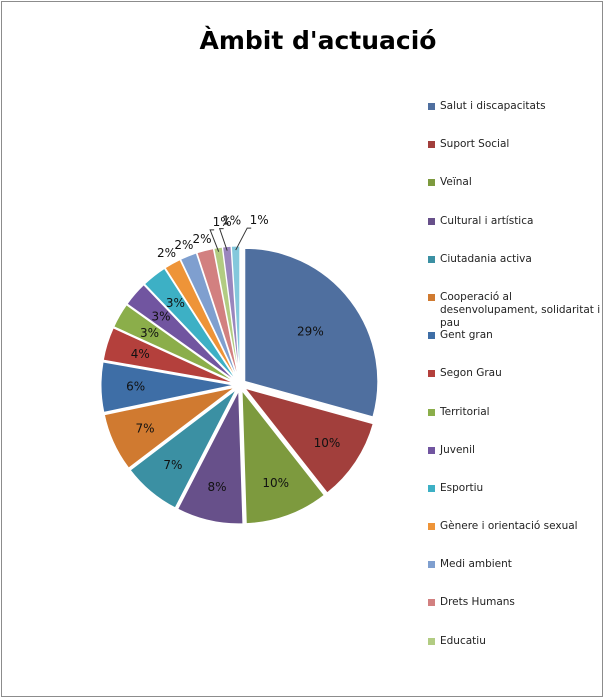  What do you see at coordinates (487, 220) in the screenshot?
I see `legend-label: Cultural i artística` at bounding box center [487, 220].